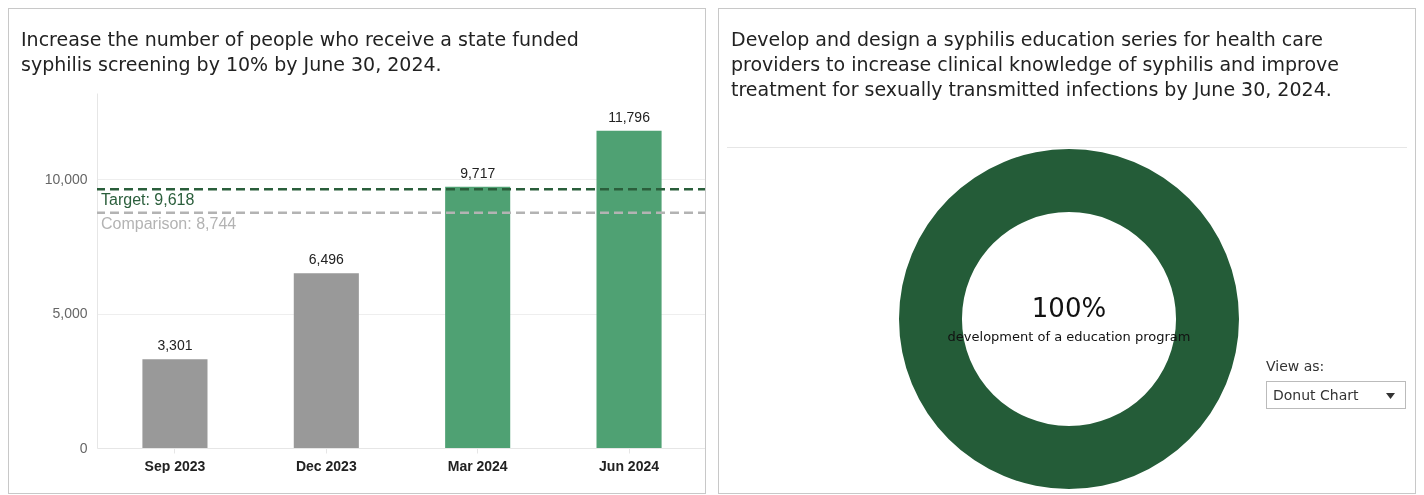 The height and width of the screenshot is (495, 1424). I want to click on x-tick-label: Dec 2023, so click(326, 465).